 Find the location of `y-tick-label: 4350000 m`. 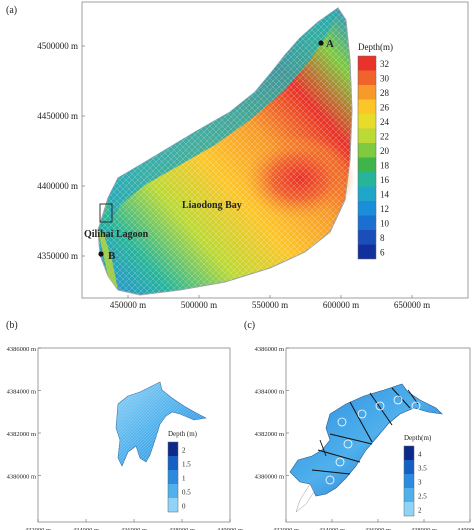

y-tick-label: 4350000 m is located at coordinates (57, 256).